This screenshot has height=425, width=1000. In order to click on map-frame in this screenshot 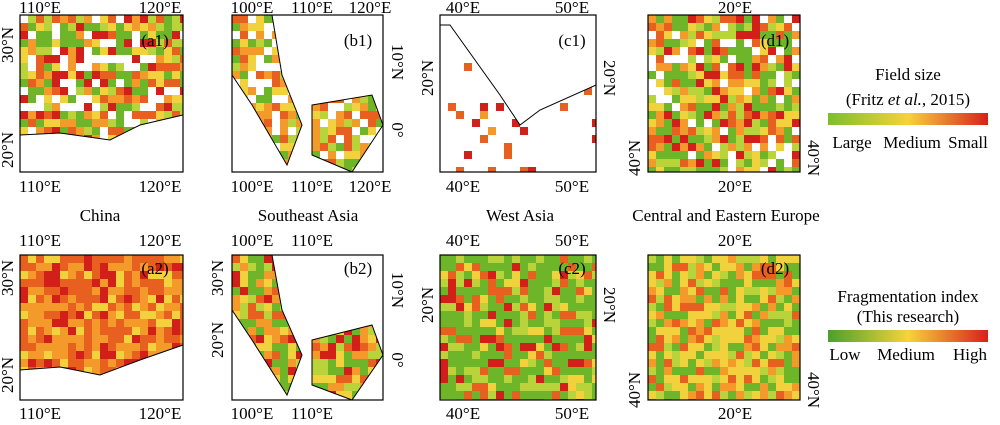, I will do `click(724, 93)`.